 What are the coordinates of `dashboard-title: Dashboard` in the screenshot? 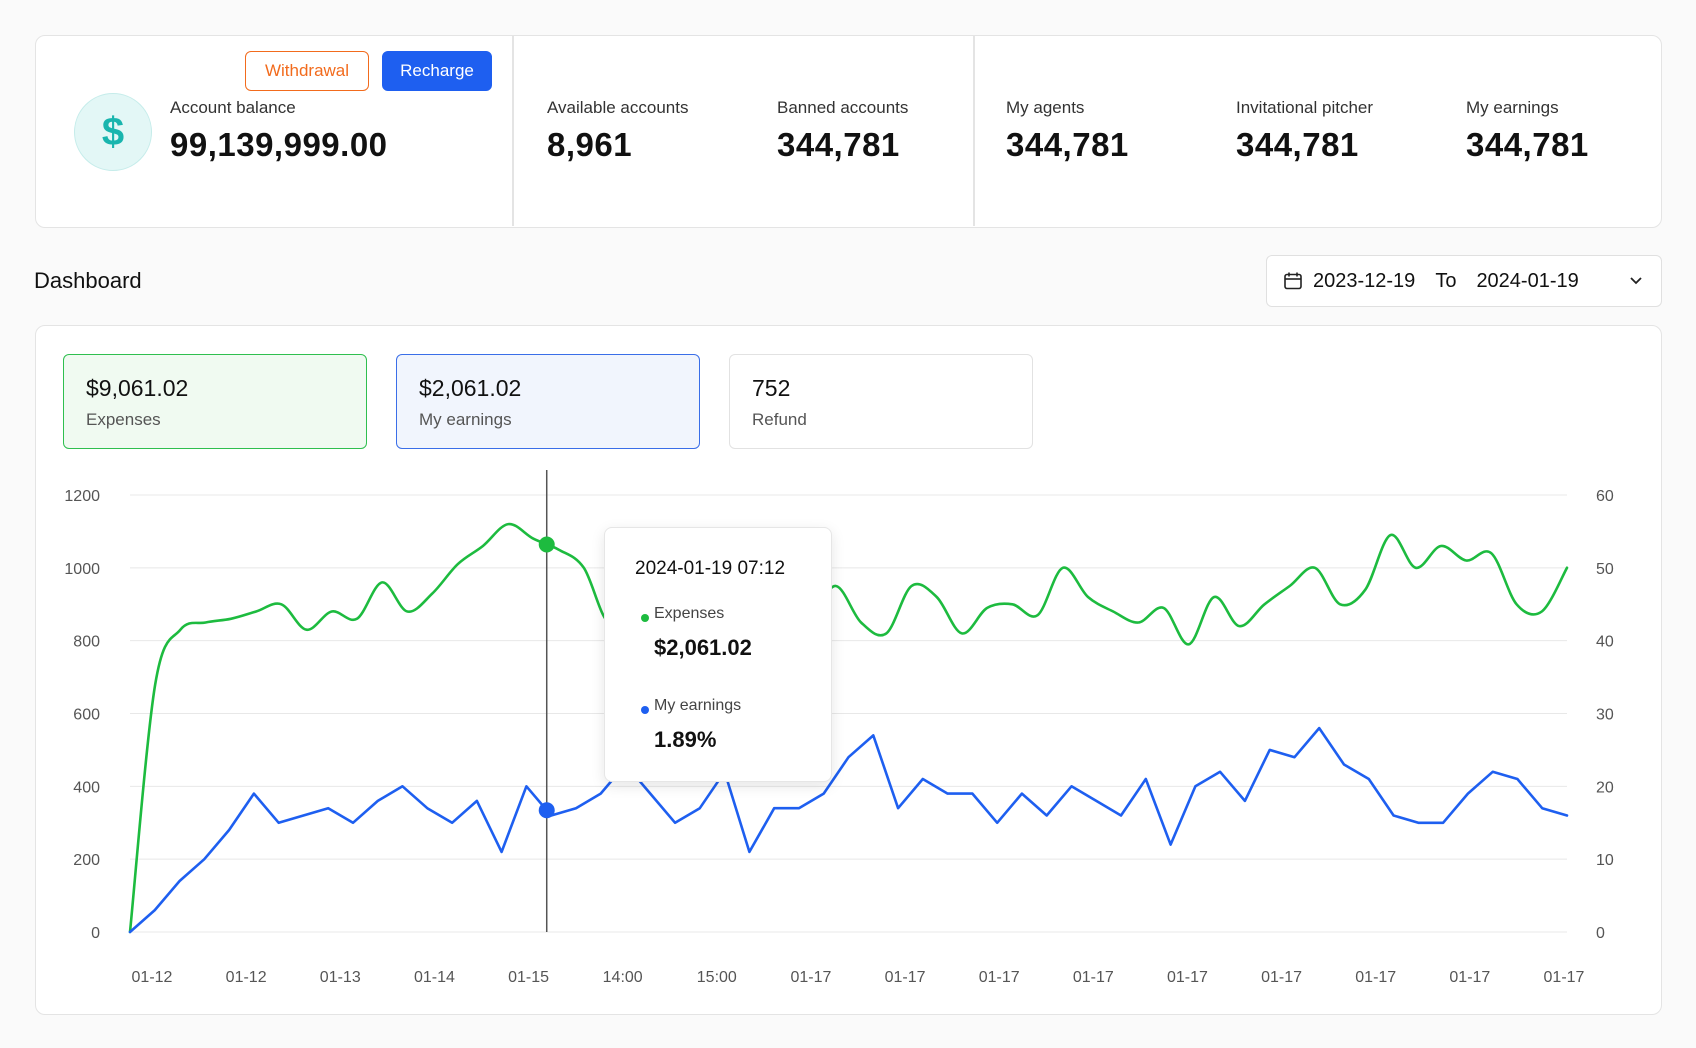 It's located at (88, 280).